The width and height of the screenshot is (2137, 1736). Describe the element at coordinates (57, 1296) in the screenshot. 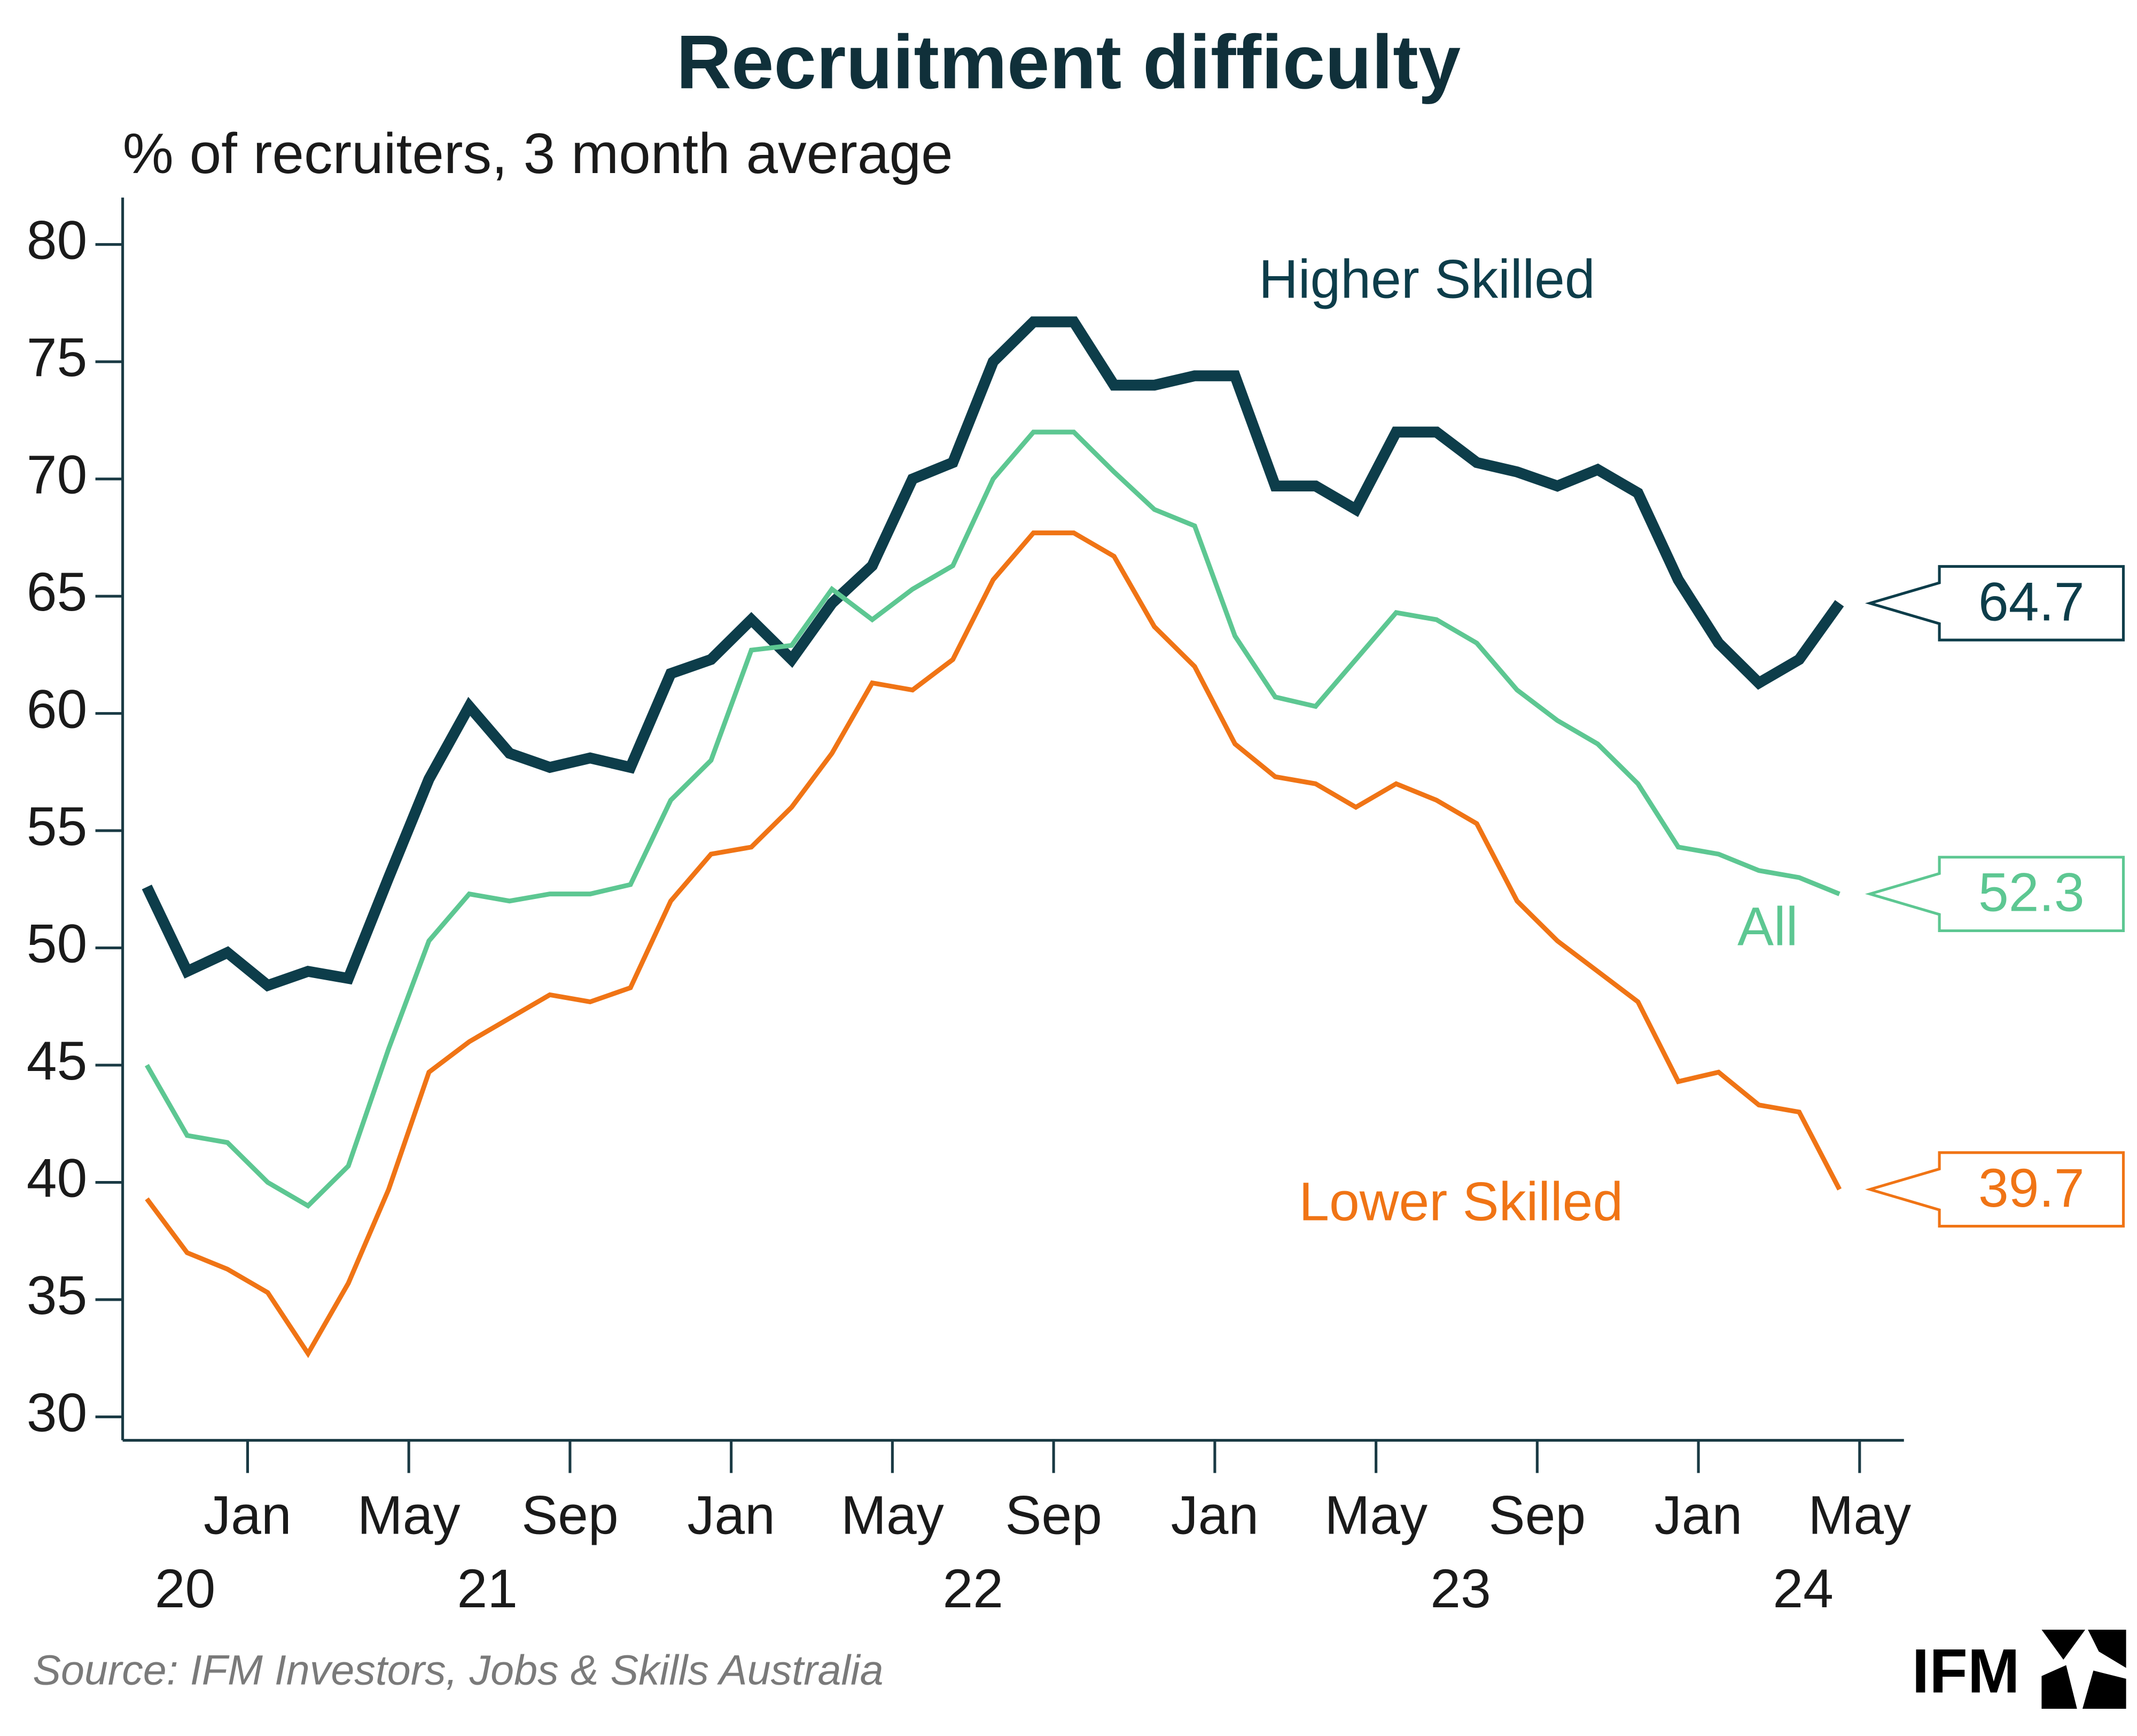

I see `y-tick-label: 35` at that location.